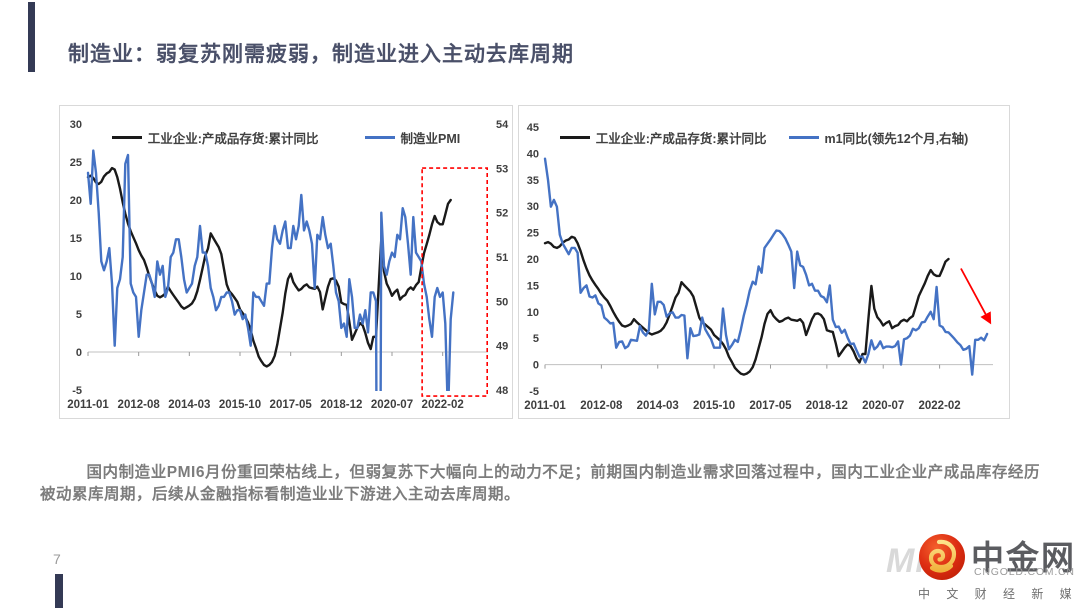 This screenshot has height=608, width=1080. What do you see at coordinates (502, 347) in the screenshot?
I see `right-axis-label: 49` at bounding box center [502, 347].